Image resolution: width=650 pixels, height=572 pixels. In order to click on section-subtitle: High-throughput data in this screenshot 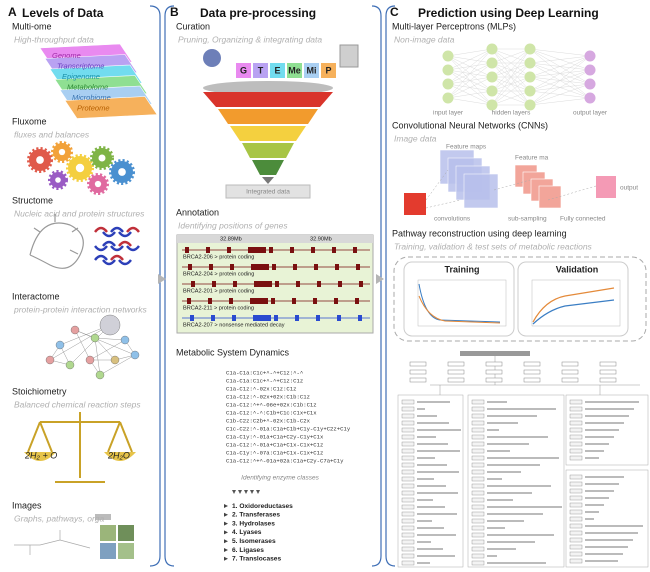, I will do `click(54, 39)`.